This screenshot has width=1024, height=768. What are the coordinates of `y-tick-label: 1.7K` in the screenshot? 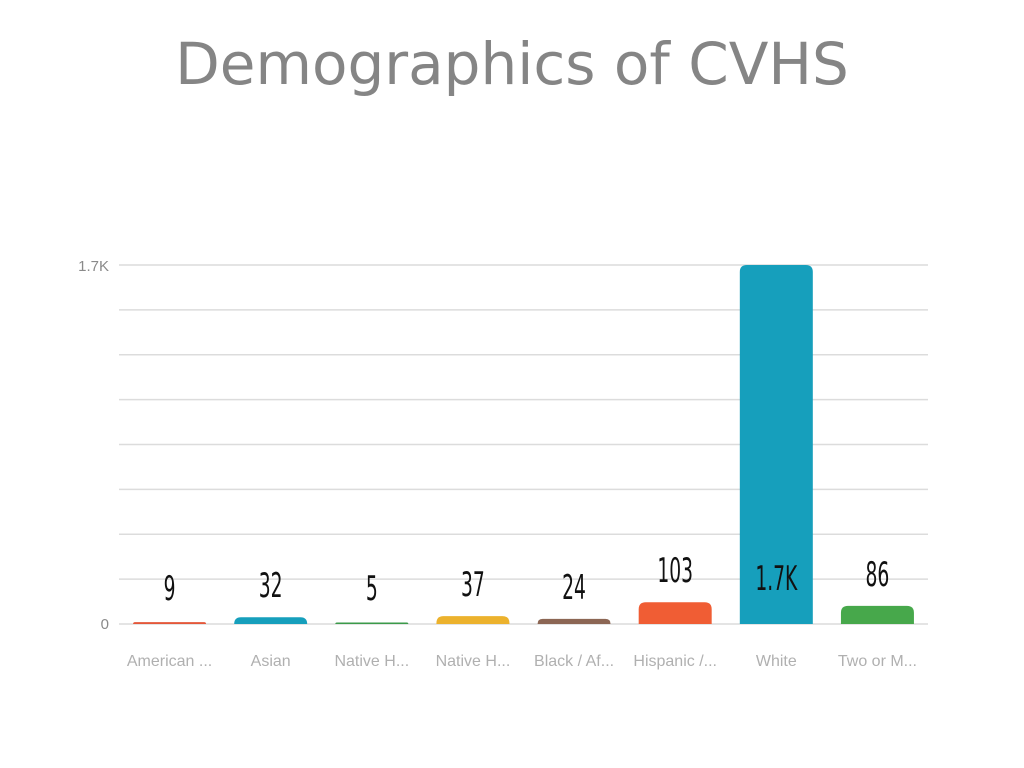 It's located at (93, 266).